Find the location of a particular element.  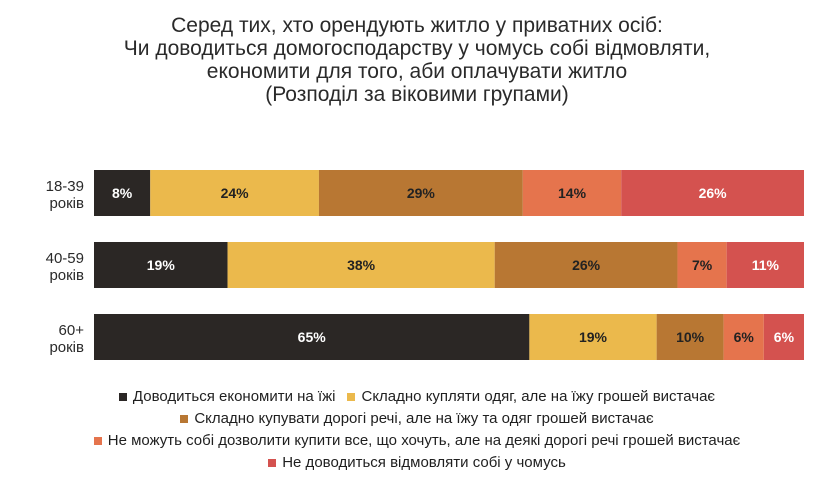

data-label: 24% is located at coordinates (235, 193).